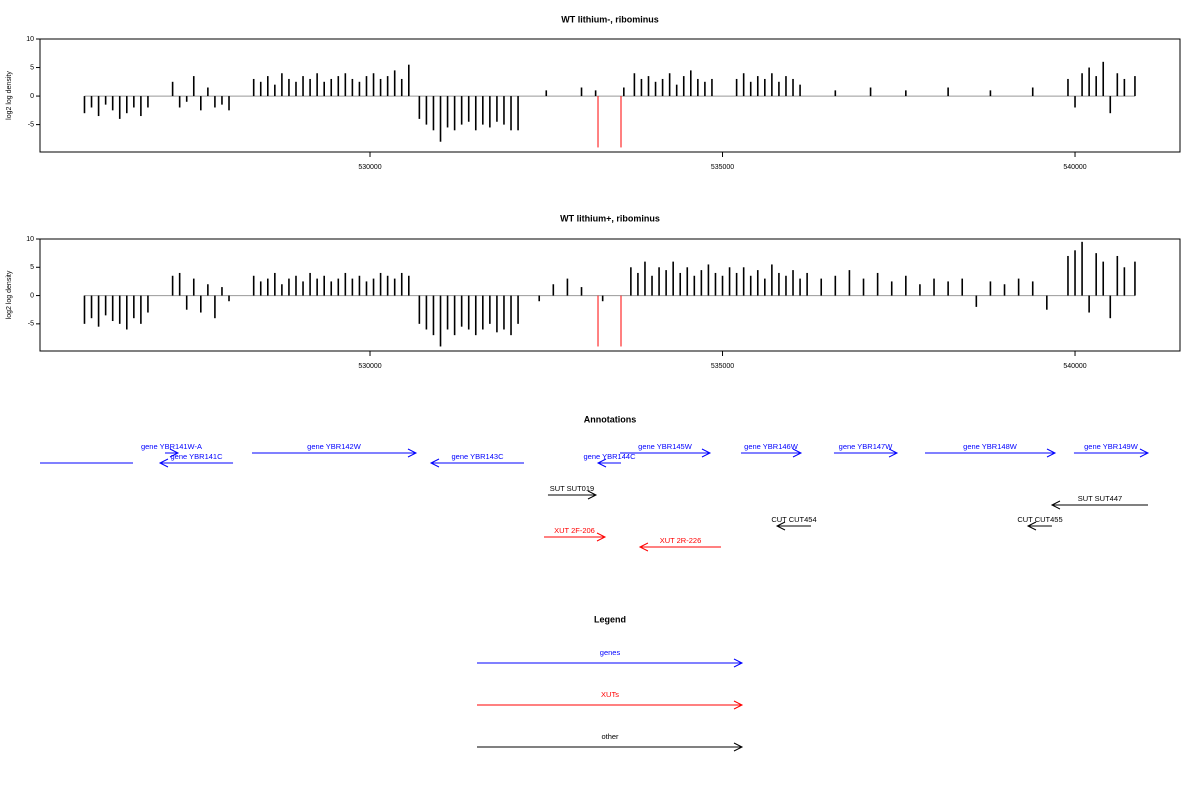  I want to click on legend-label: genes, so click(610, 652).